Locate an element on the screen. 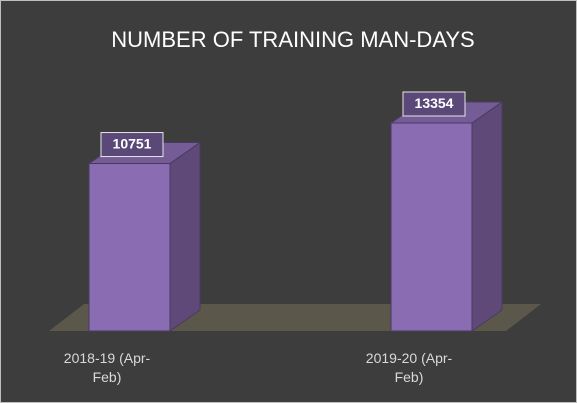  chart-title: NUMBER OF TRAINING MAN-DAYS is located at coordinates (292, 39).